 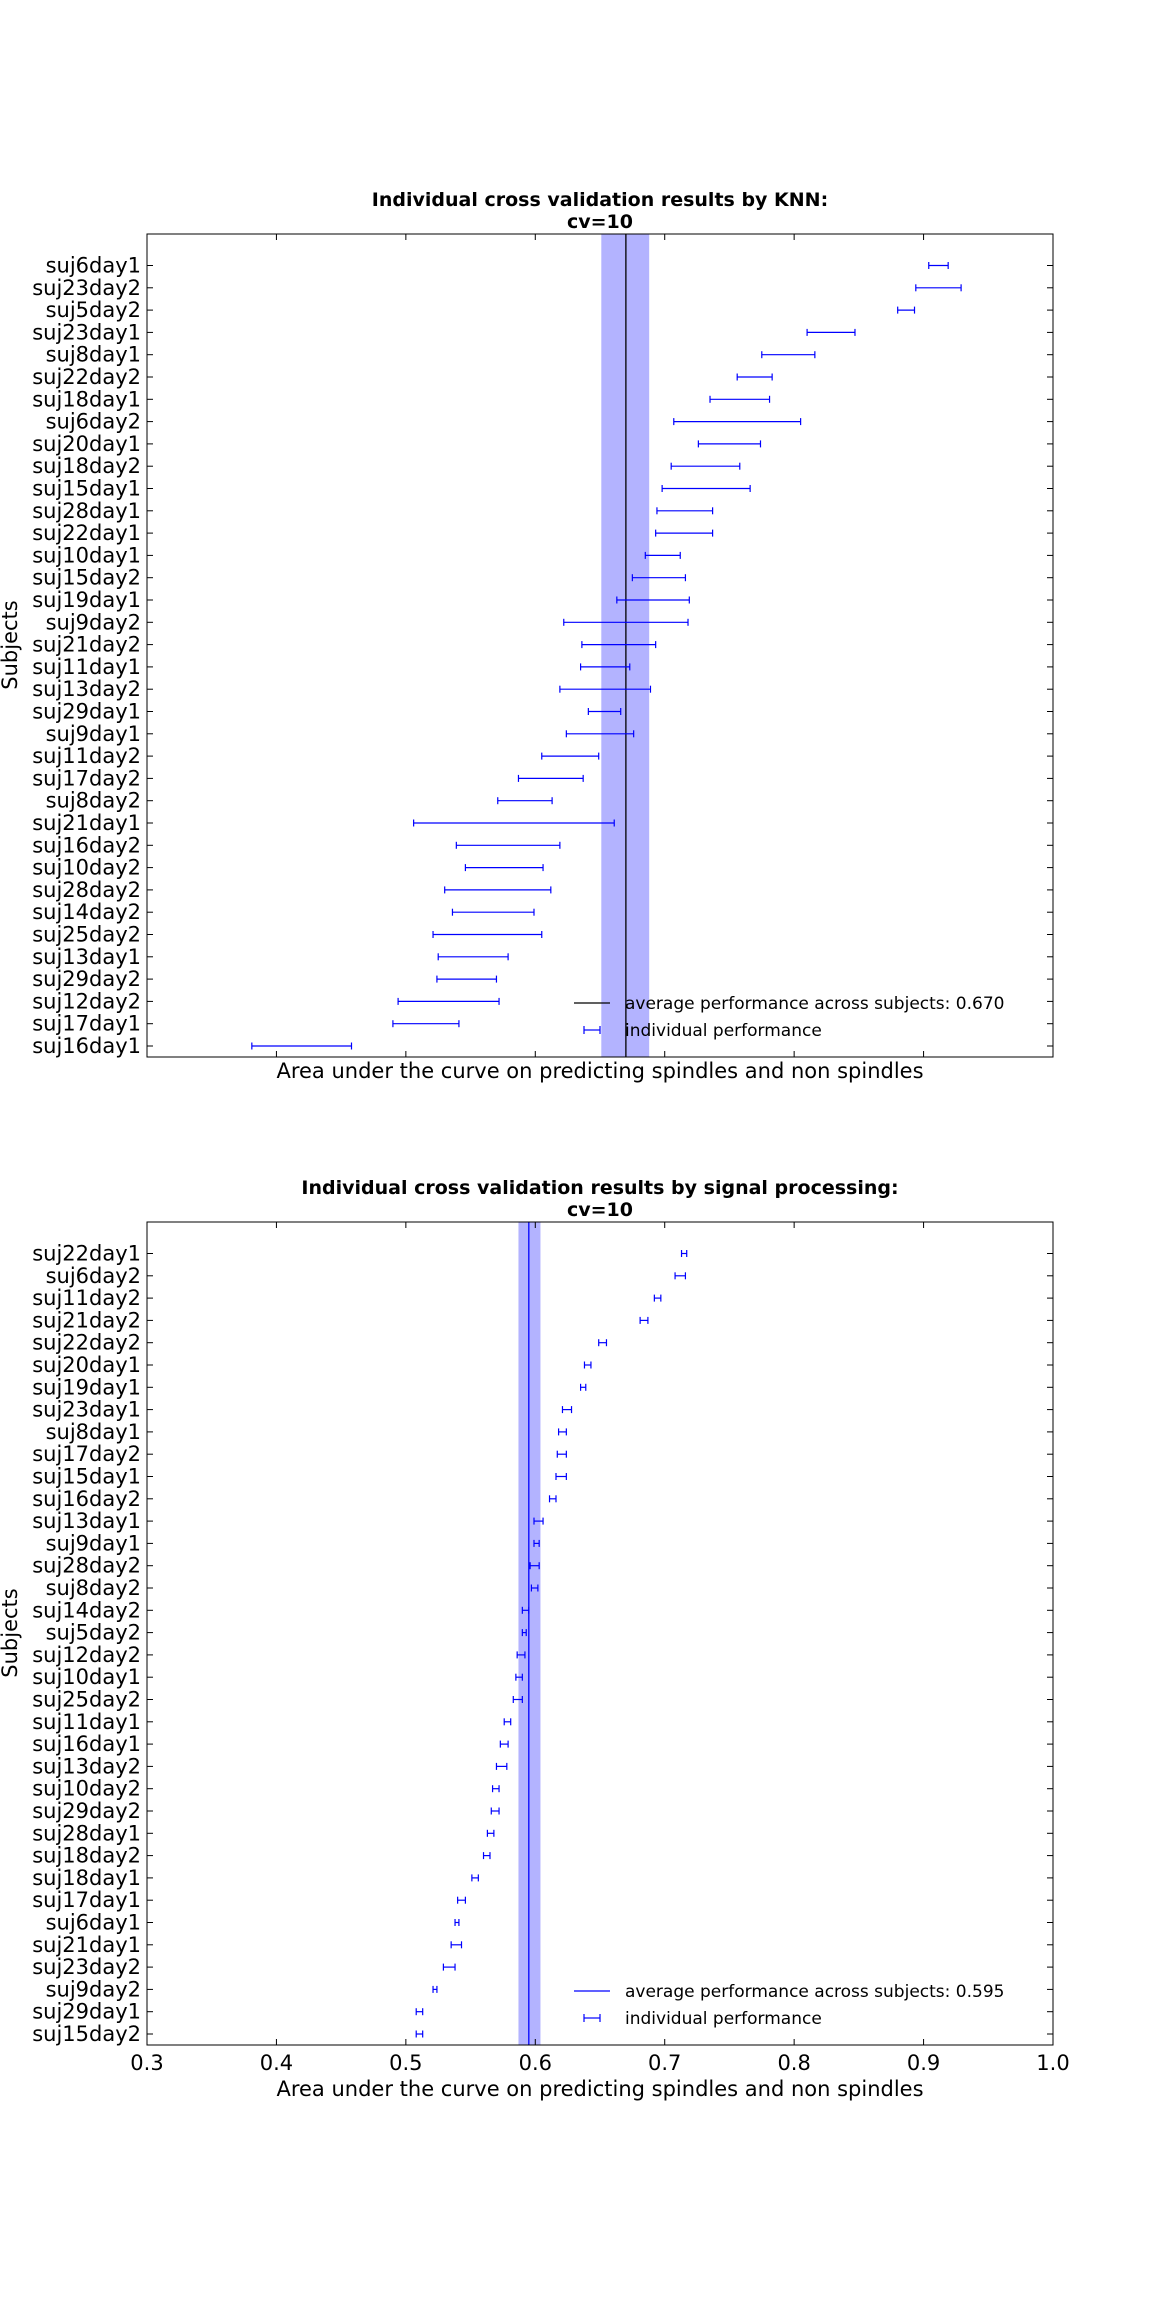 What do you see at coordinates (86, 332) in the screenshot?
I see `y-tick-label: suj23day1` at bounding box center [86, 332].